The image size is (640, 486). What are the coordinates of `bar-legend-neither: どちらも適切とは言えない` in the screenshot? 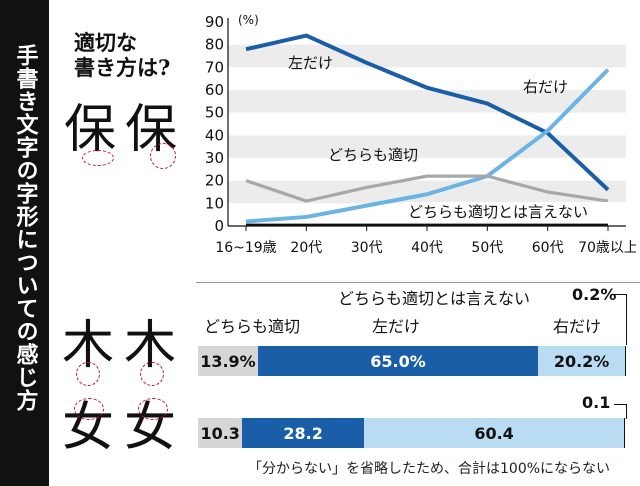 It's located at (434, 298).